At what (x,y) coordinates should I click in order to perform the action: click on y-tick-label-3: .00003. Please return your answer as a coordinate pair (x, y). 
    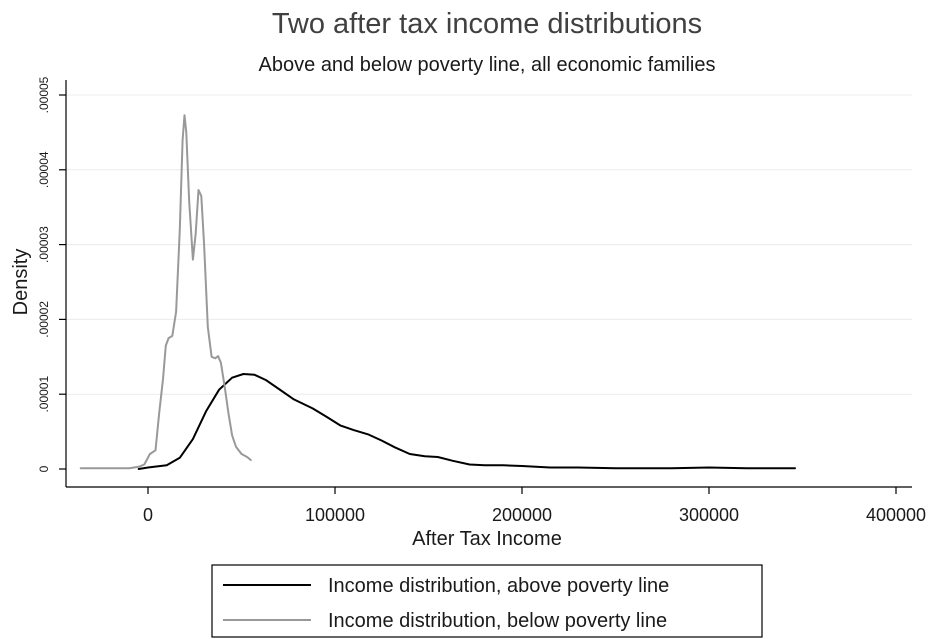
    Looking at the image, I should click on (44, 244).